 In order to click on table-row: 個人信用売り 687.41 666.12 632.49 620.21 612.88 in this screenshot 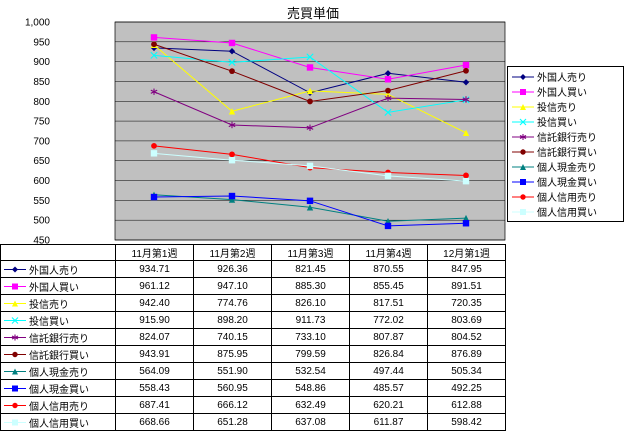, I will do `click(253, 405)`.